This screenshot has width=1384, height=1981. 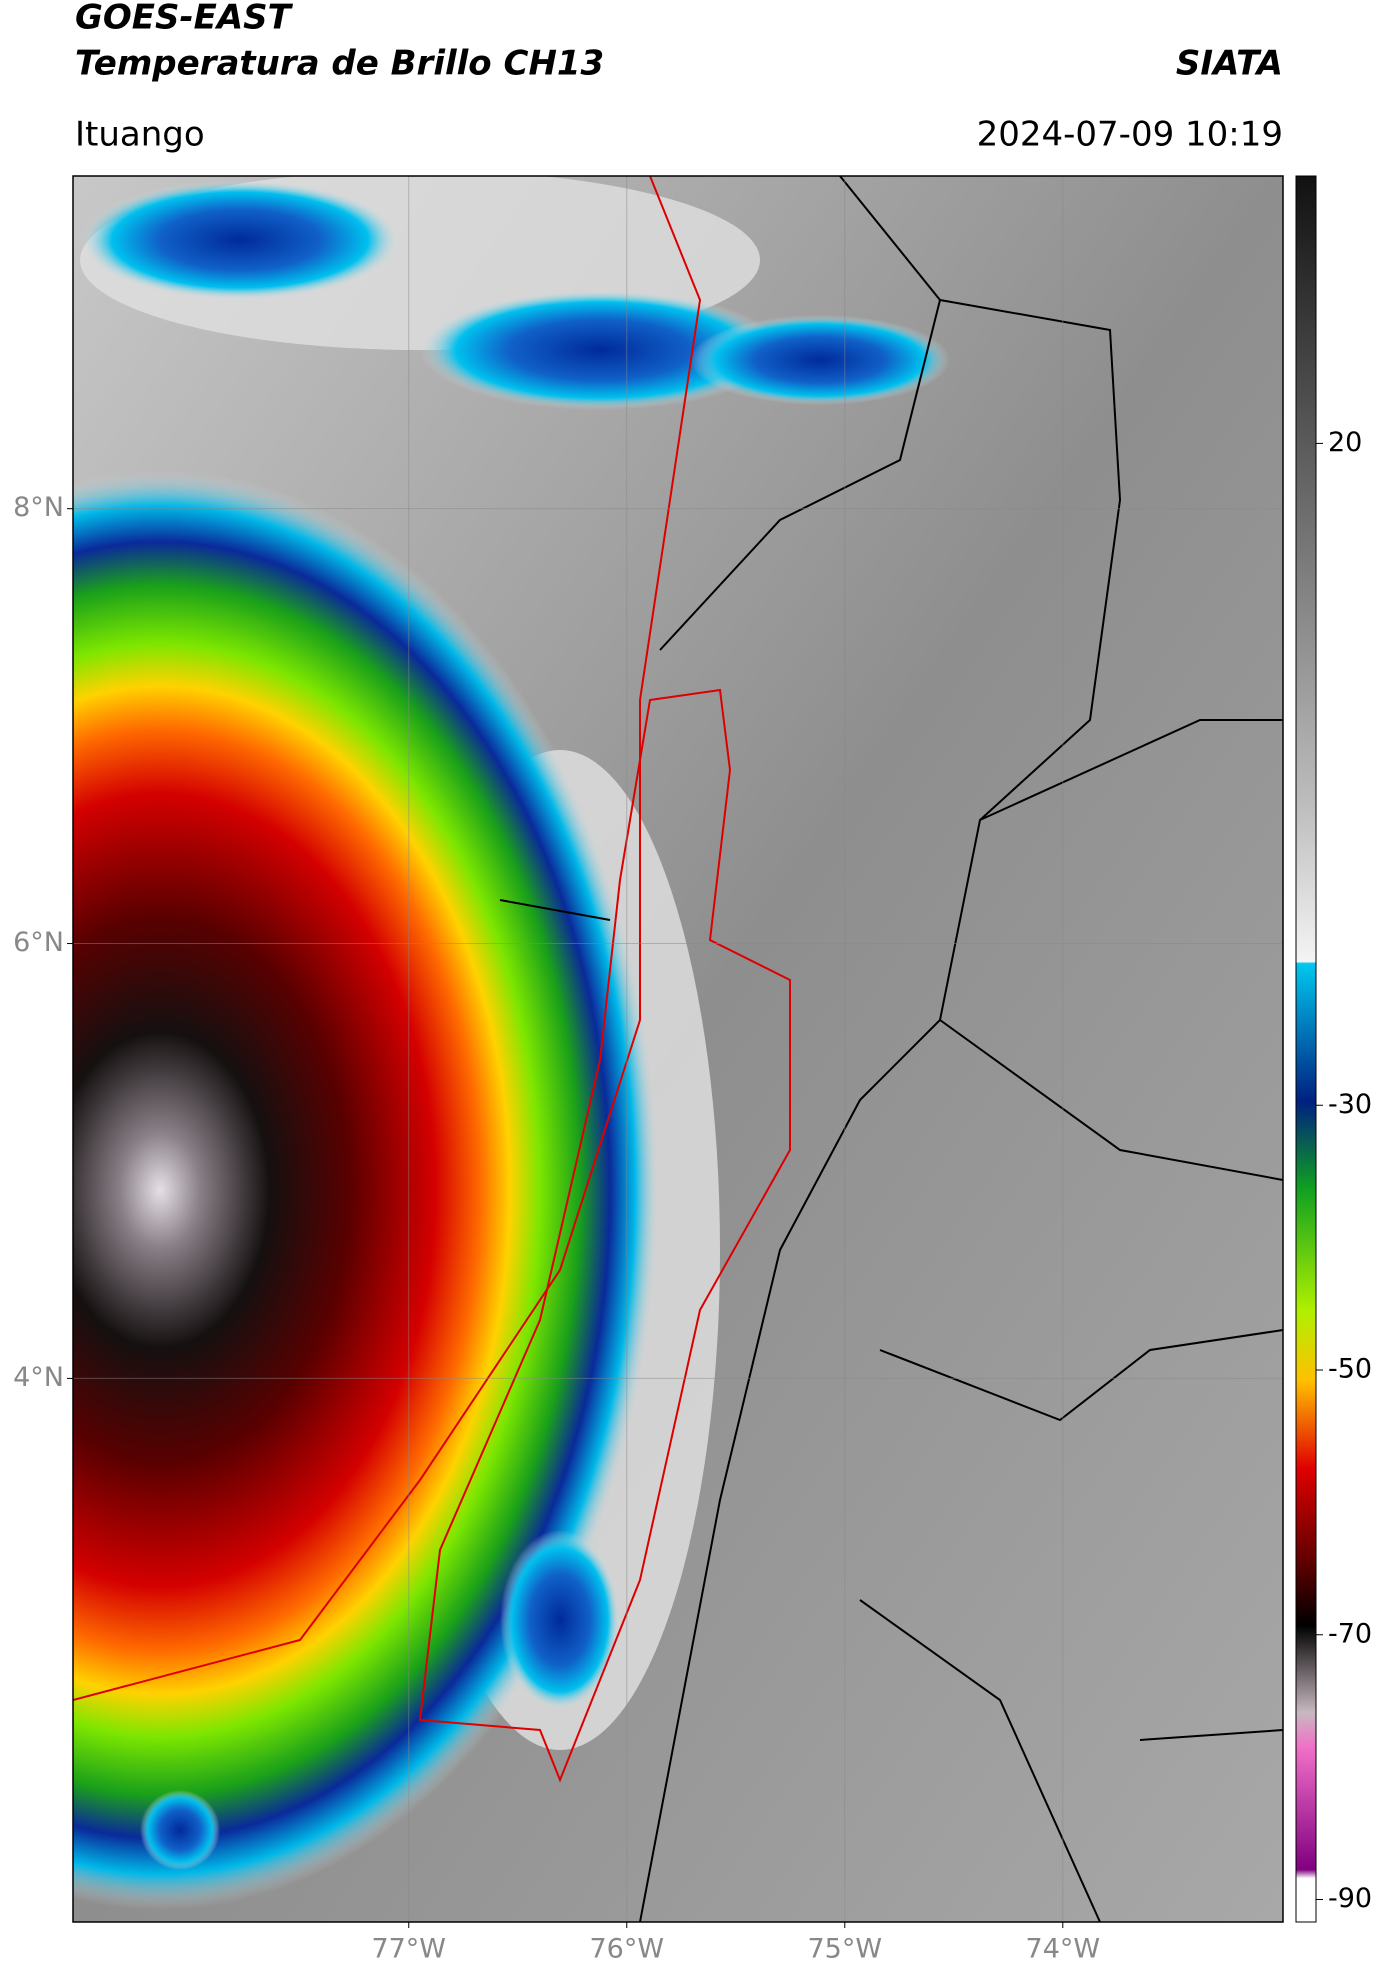 I want to click on colorbar-label: -90, so click(x=1350, y=1898).